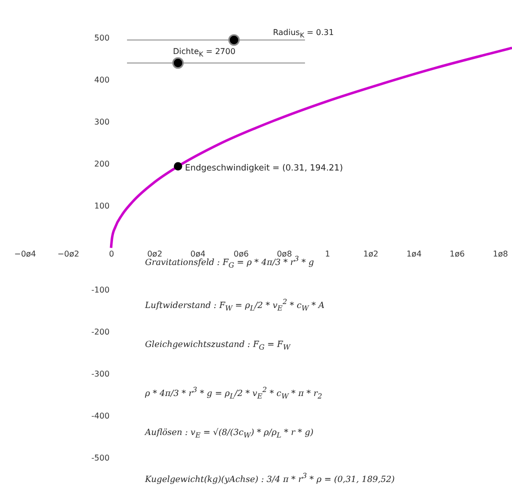 This screenshot has width=512, height=495. Describe the element at coordinates (217, 346) in the screenshot. I see `annotation: Gleichgewichtszustand : F$_{G}$ = F$_{W}$` at that location.